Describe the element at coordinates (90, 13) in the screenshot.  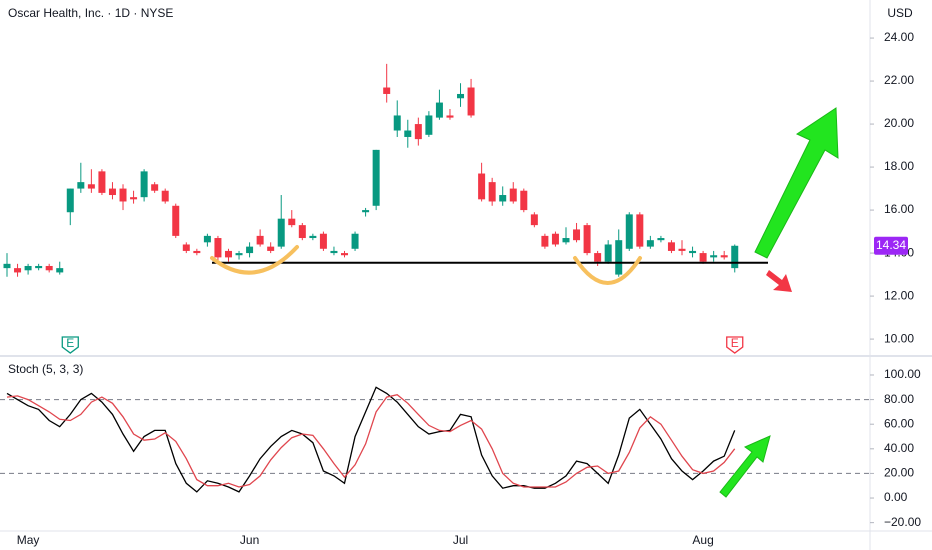
I see `chart-title: Oscar Health, Inc. · 1D · NYSE` at that location.